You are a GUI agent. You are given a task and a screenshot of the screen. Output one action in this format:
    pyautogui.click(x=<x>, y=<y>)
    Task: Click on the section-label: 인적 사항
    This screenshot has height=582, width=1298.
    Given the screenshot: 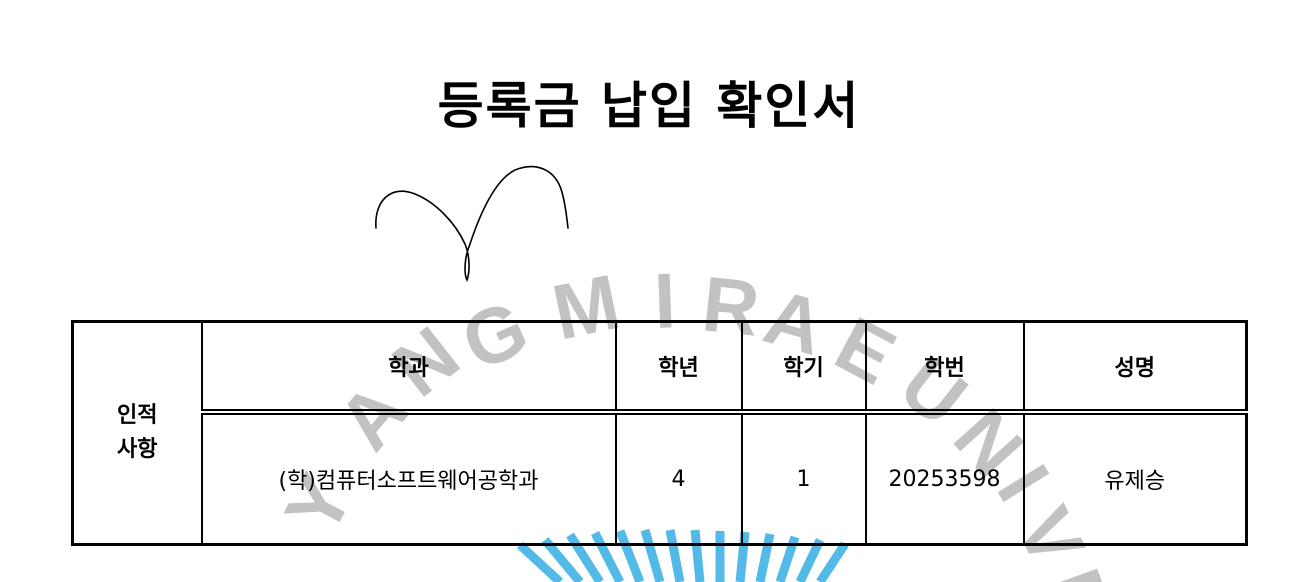 What is the action you would take?
    pyautogui.click(x=137, y=433)
    